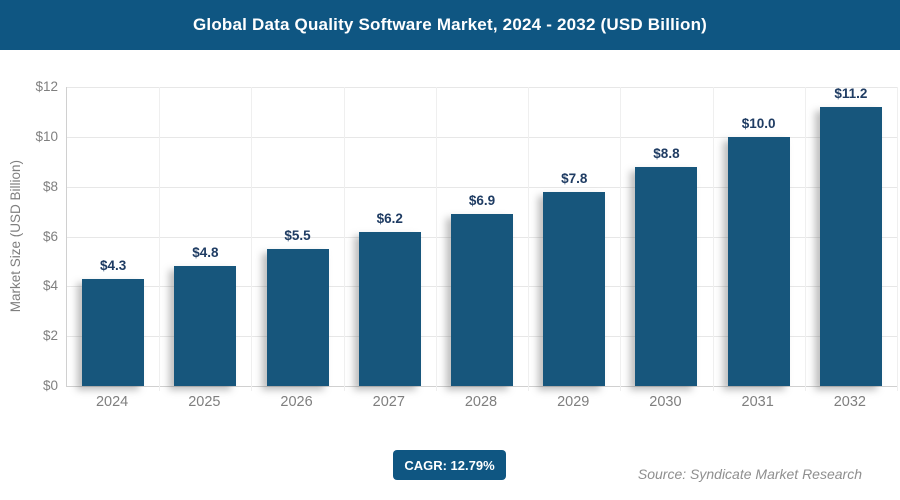  What do you see at coordinates (46, 86) in the screenshot?
I see `y-tick-label: $12` at bounding box center [46, 86].